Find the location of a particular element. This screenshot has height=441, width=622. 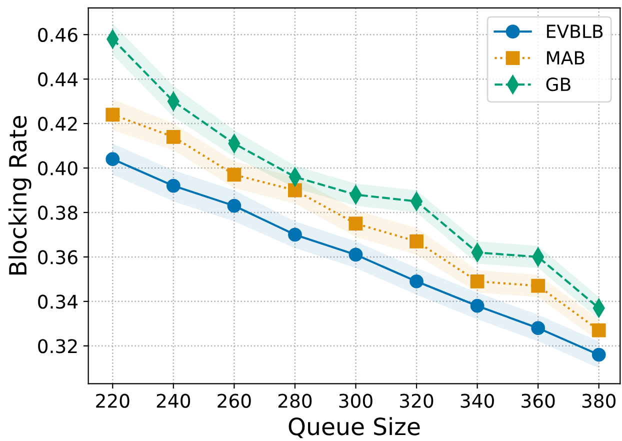

x-tick-label: 220 is located at coordinates (113, 401).